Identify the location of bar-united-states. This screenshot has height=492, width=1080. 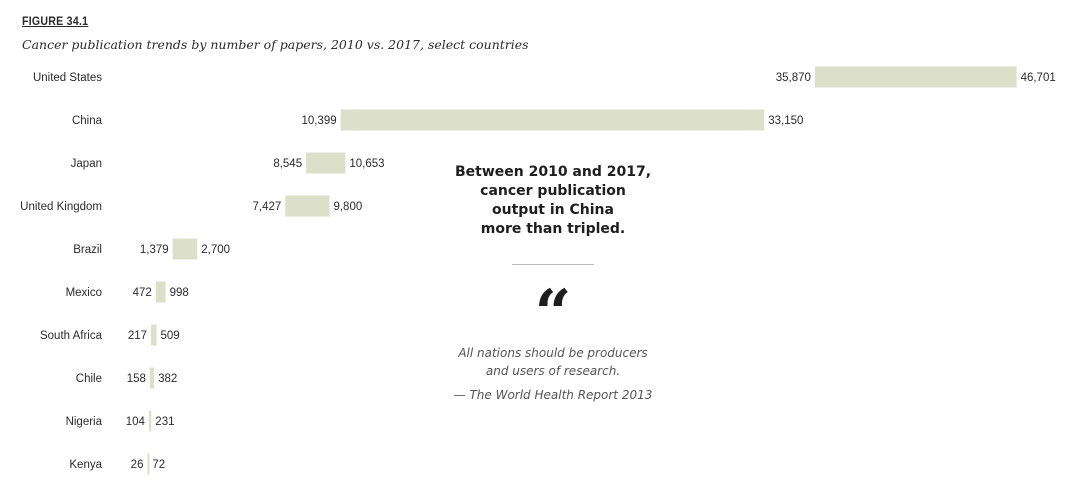
(915, 77).